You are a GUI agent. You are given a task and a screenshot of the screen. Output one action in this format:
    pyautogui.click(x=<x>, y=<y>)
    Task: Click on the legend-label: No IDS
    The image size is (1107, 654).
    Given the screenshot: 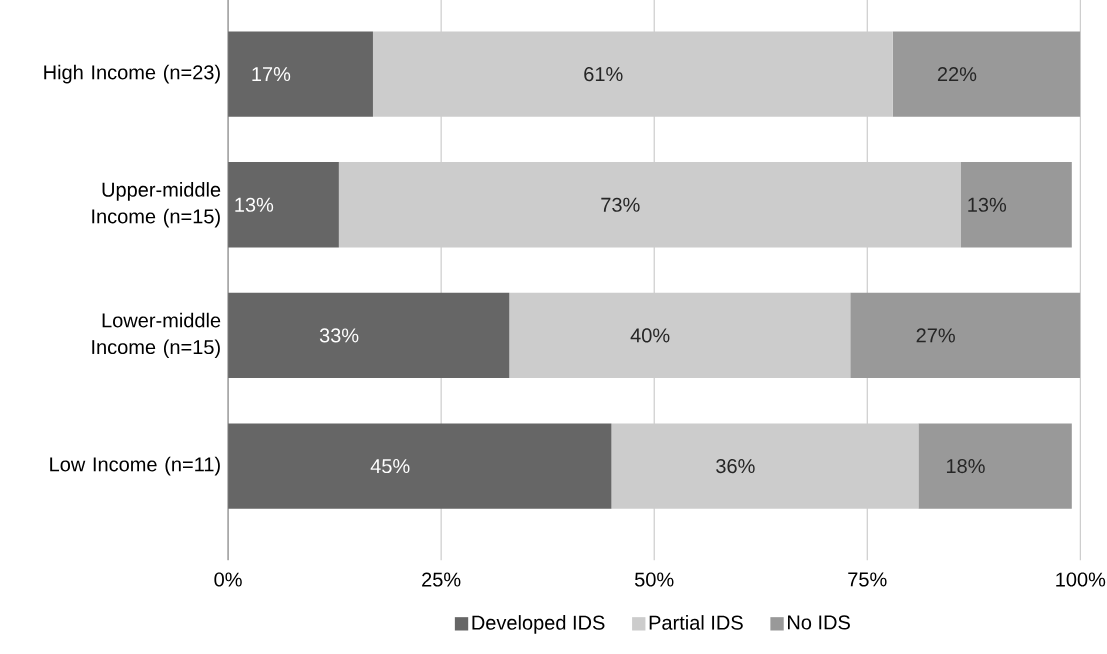 What is the action you would take?
    pyautogui.click(x=819, y=622)
    